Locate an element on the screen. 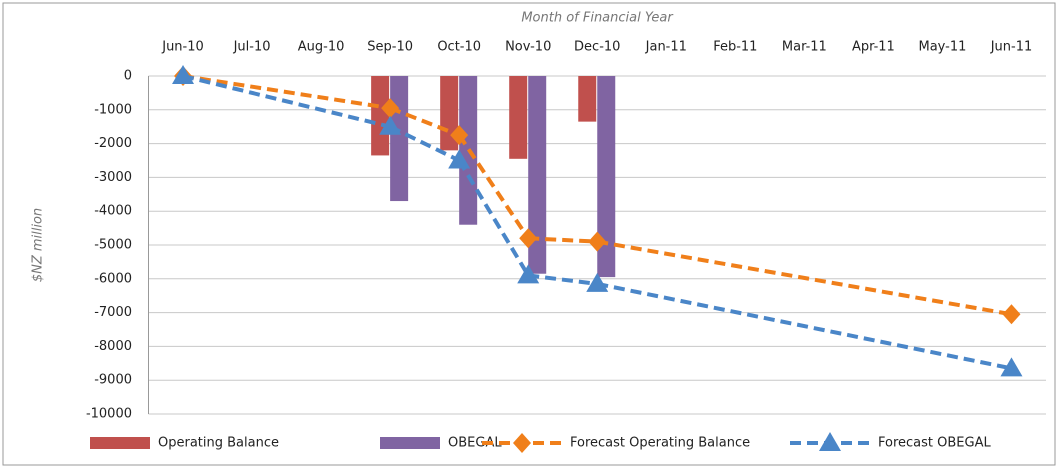 The image size is (1060, 474). x-tick-label: Oct-10 is located at coordinates (459, 47).